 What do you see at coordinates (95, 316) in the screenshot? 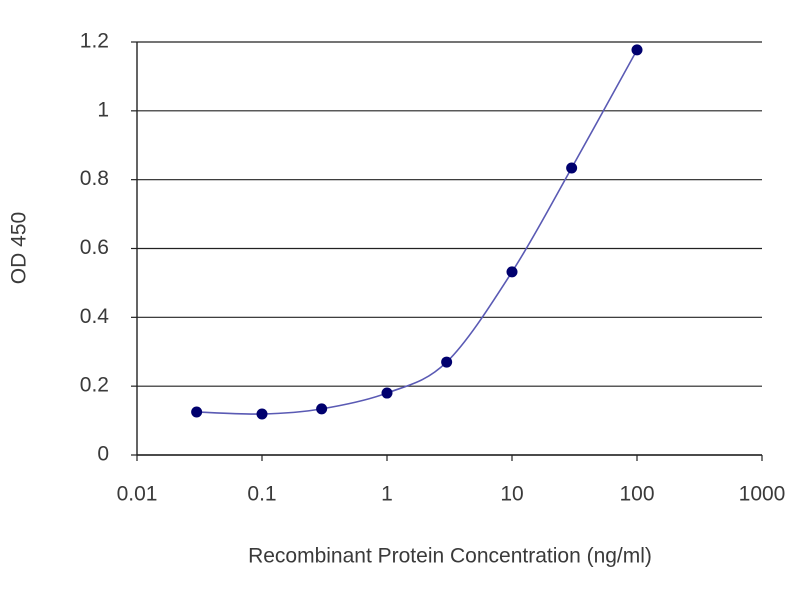
I see `y-tick-label: 0.4` at bounding box center [95, 316].